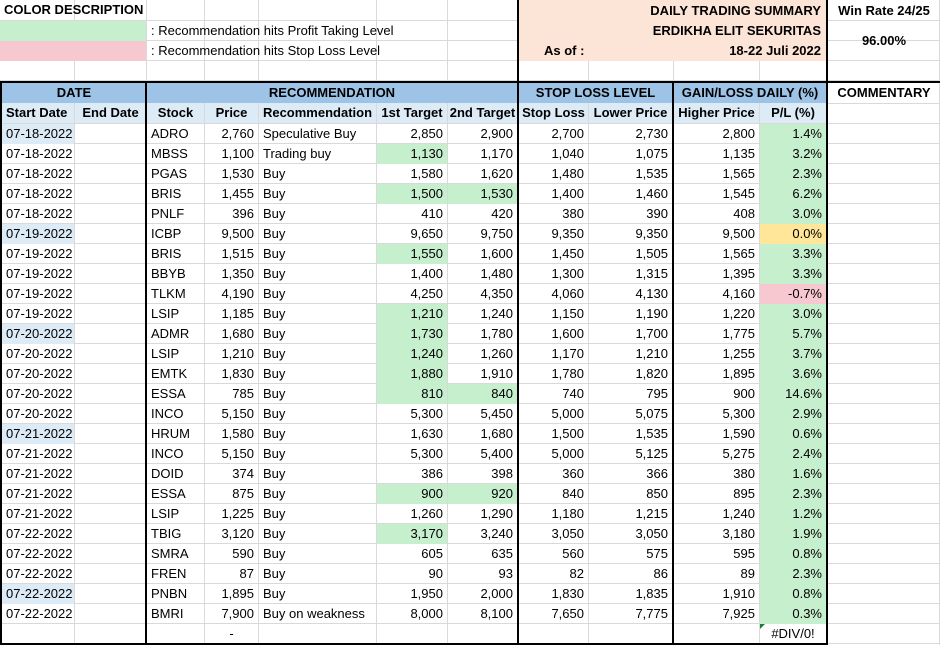 The image size is (940, 645). Describe the element at coordinates (482, 113) in the screenshot. I see `col-target2: 2nd Target` at that location.